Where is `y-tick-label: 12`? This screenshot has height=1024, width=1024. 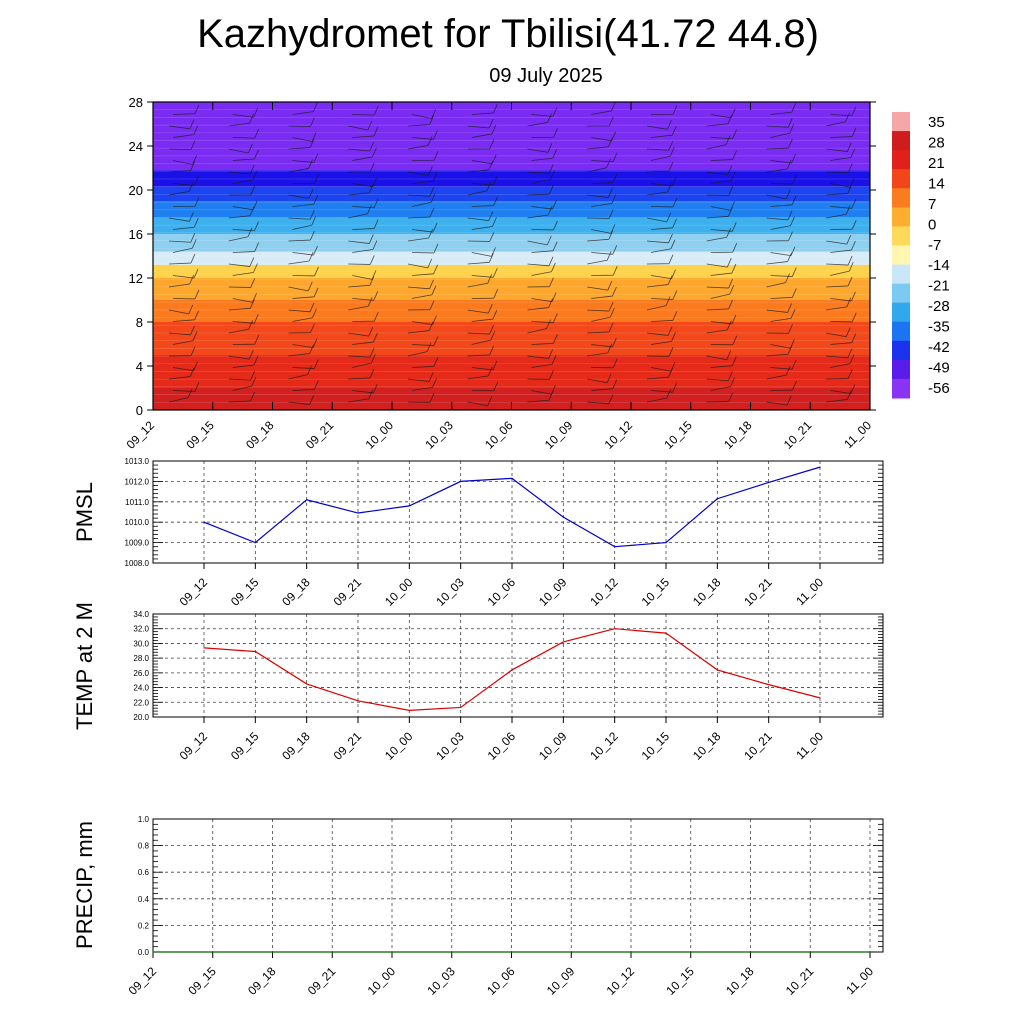
y-tick-label: 12 is located at coordinates (136, 278).